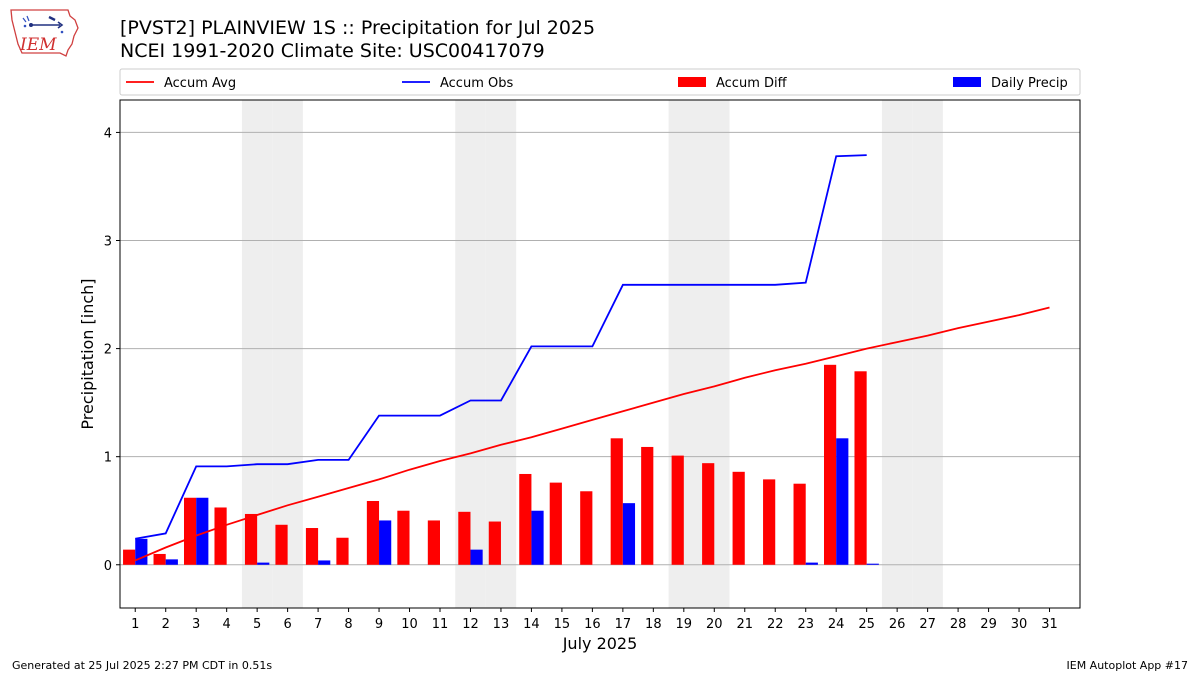  What do you see at coordinates (287, 624) in the screenshot?
I see `x-tick-label-6: 6` at bounding box center [287, 624].